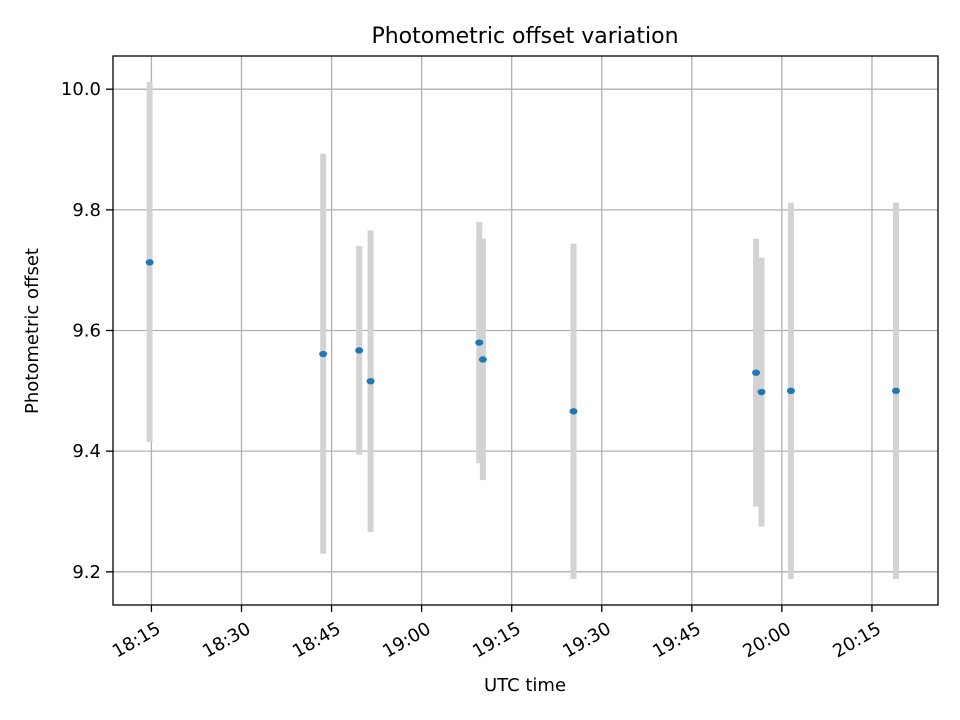 This screenshot has height=720, width=960. Describe the element at coordinates (86, 451) in the screenshot. I see `y-tick-label: 9.4` at that location.